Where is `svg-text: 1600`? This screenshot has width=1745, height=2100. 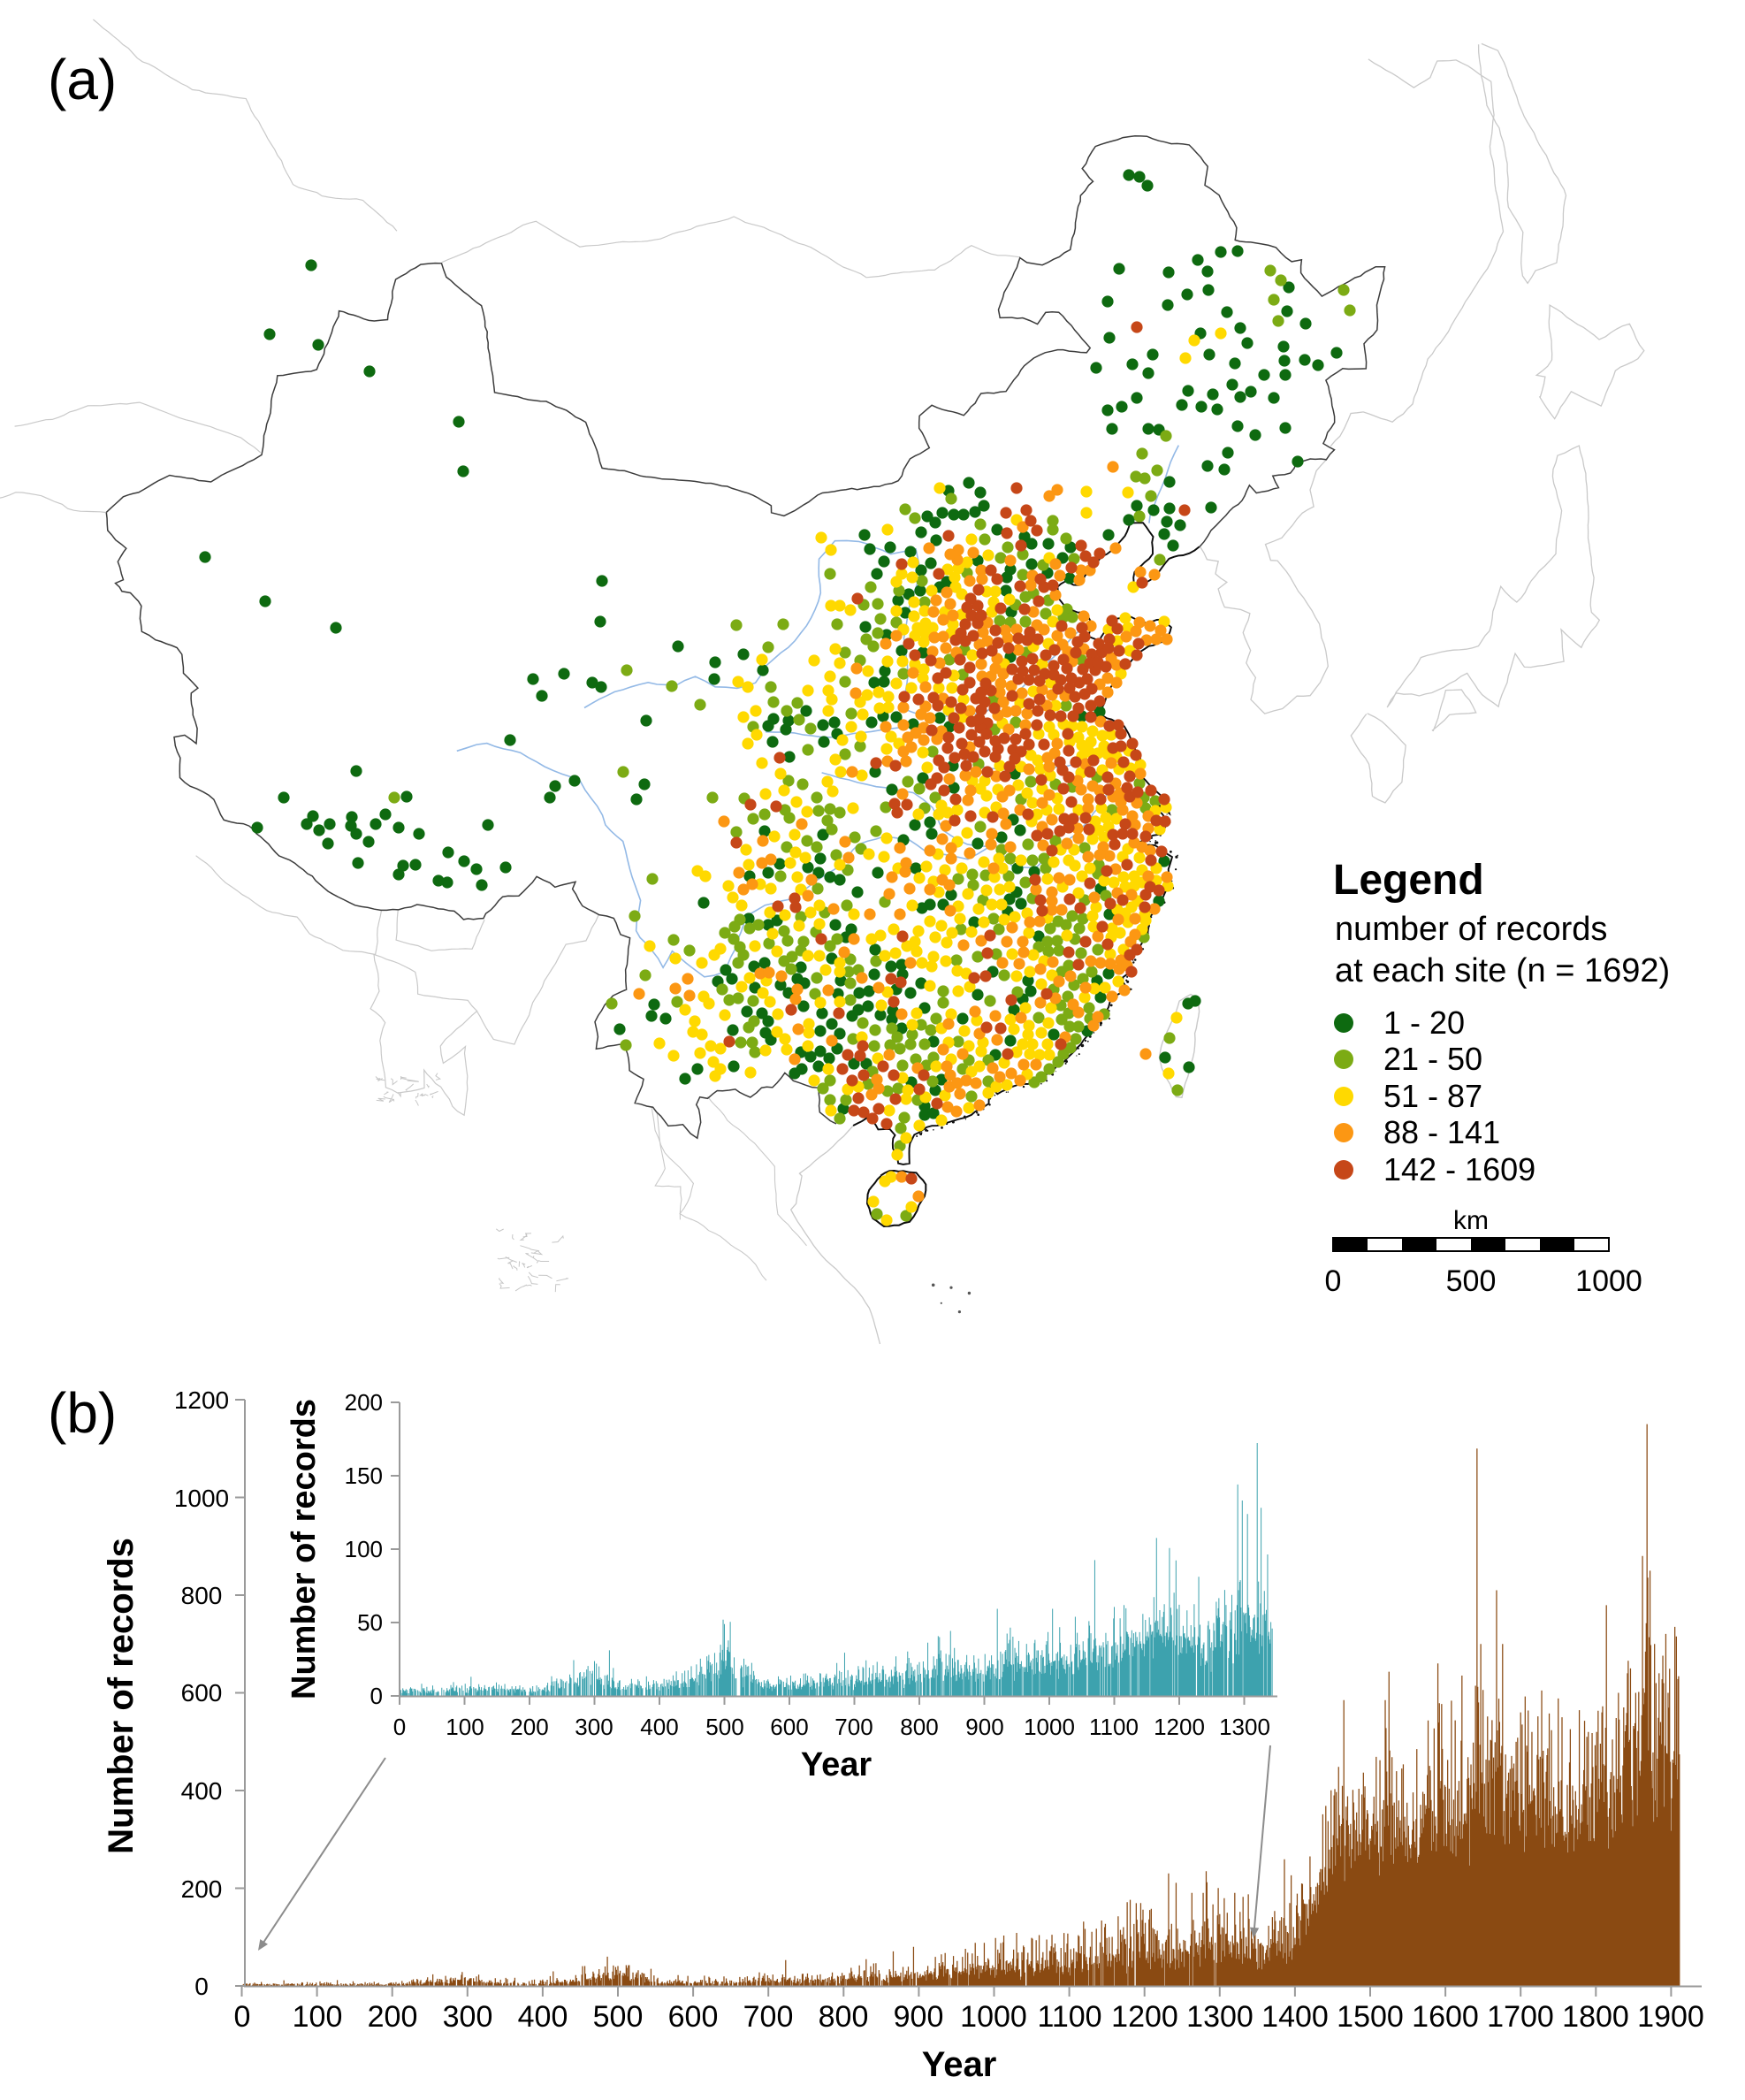 svg-text: 1600 is located at coordinates (1445, 2017).